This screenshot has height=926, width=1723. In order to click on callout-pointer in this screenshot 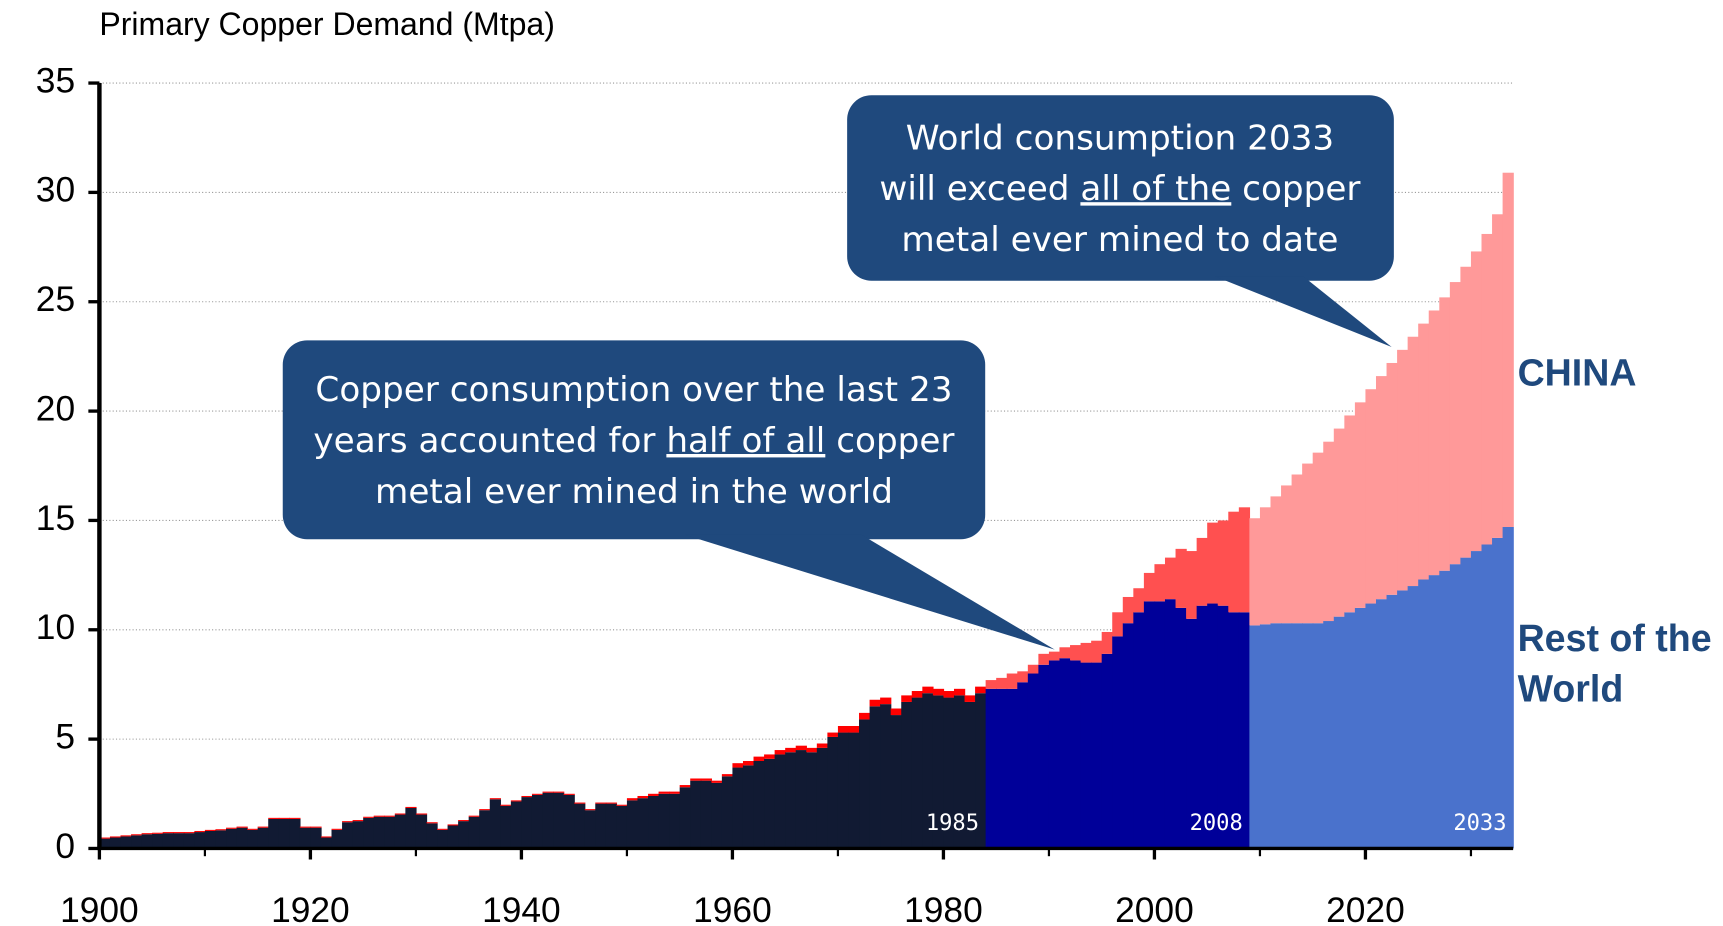, I will do `click(1303, 312)`.